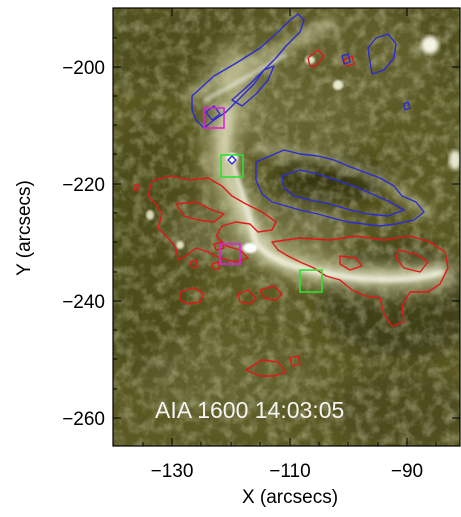  What do you see at coordinates (232, 166) in the screenshot?
I see `green-box-upper` at bounding box center [232, 166].